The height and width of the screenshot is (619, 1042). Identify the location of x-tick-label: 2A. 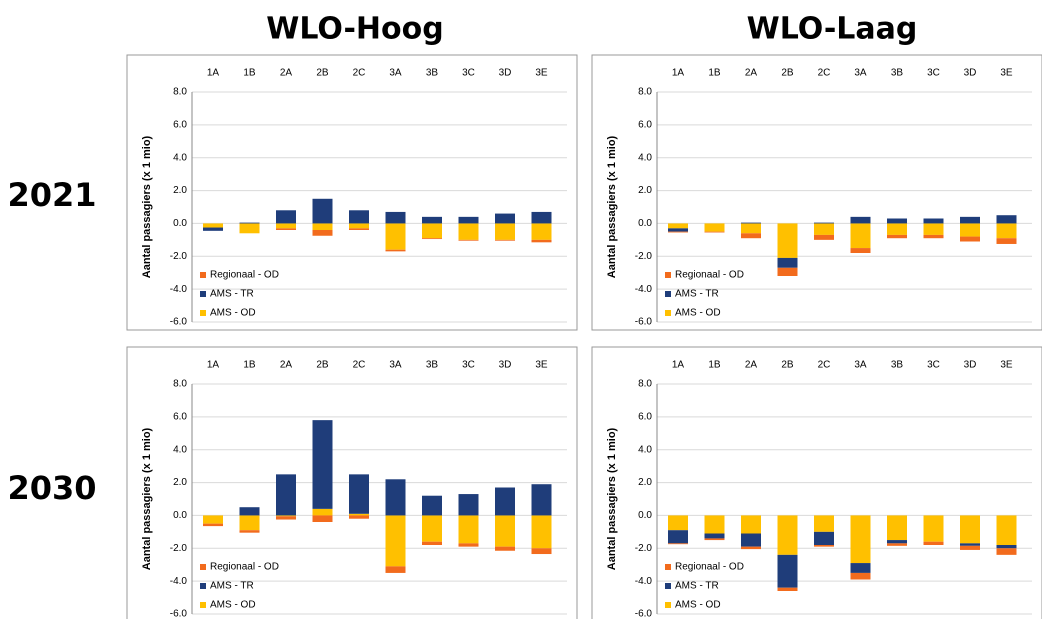
(286, 73).